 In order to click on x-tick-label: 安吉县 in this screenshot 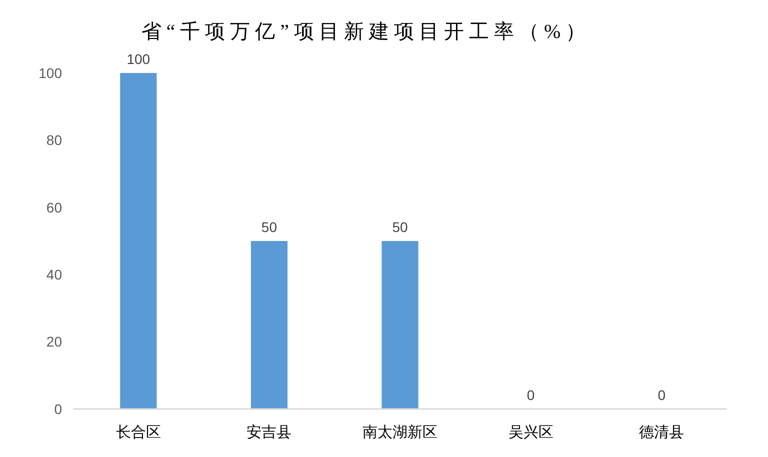, I will do `click(269, 432)`.